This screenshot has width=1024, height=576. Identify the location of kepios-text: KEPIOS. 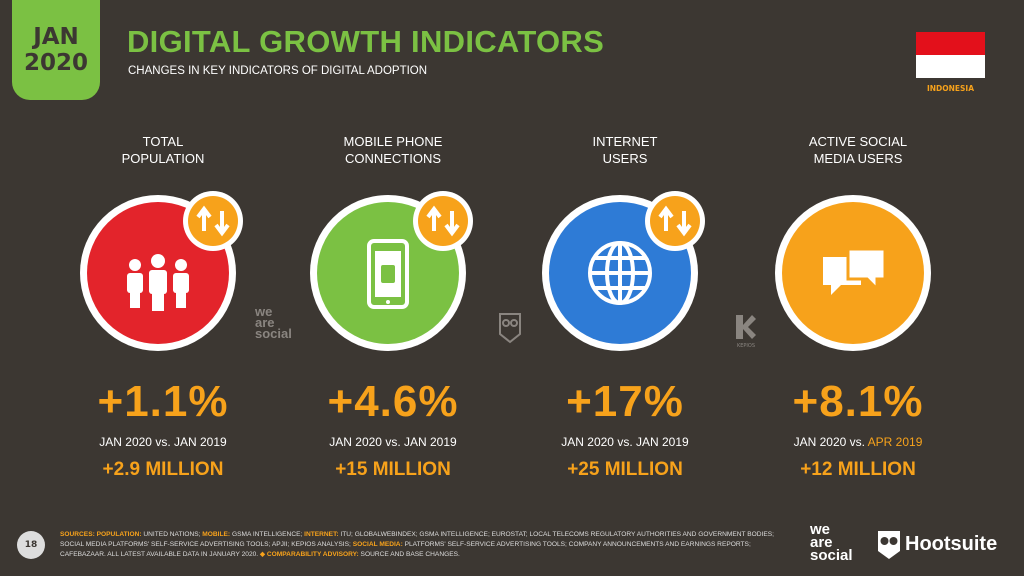
(746, 346).